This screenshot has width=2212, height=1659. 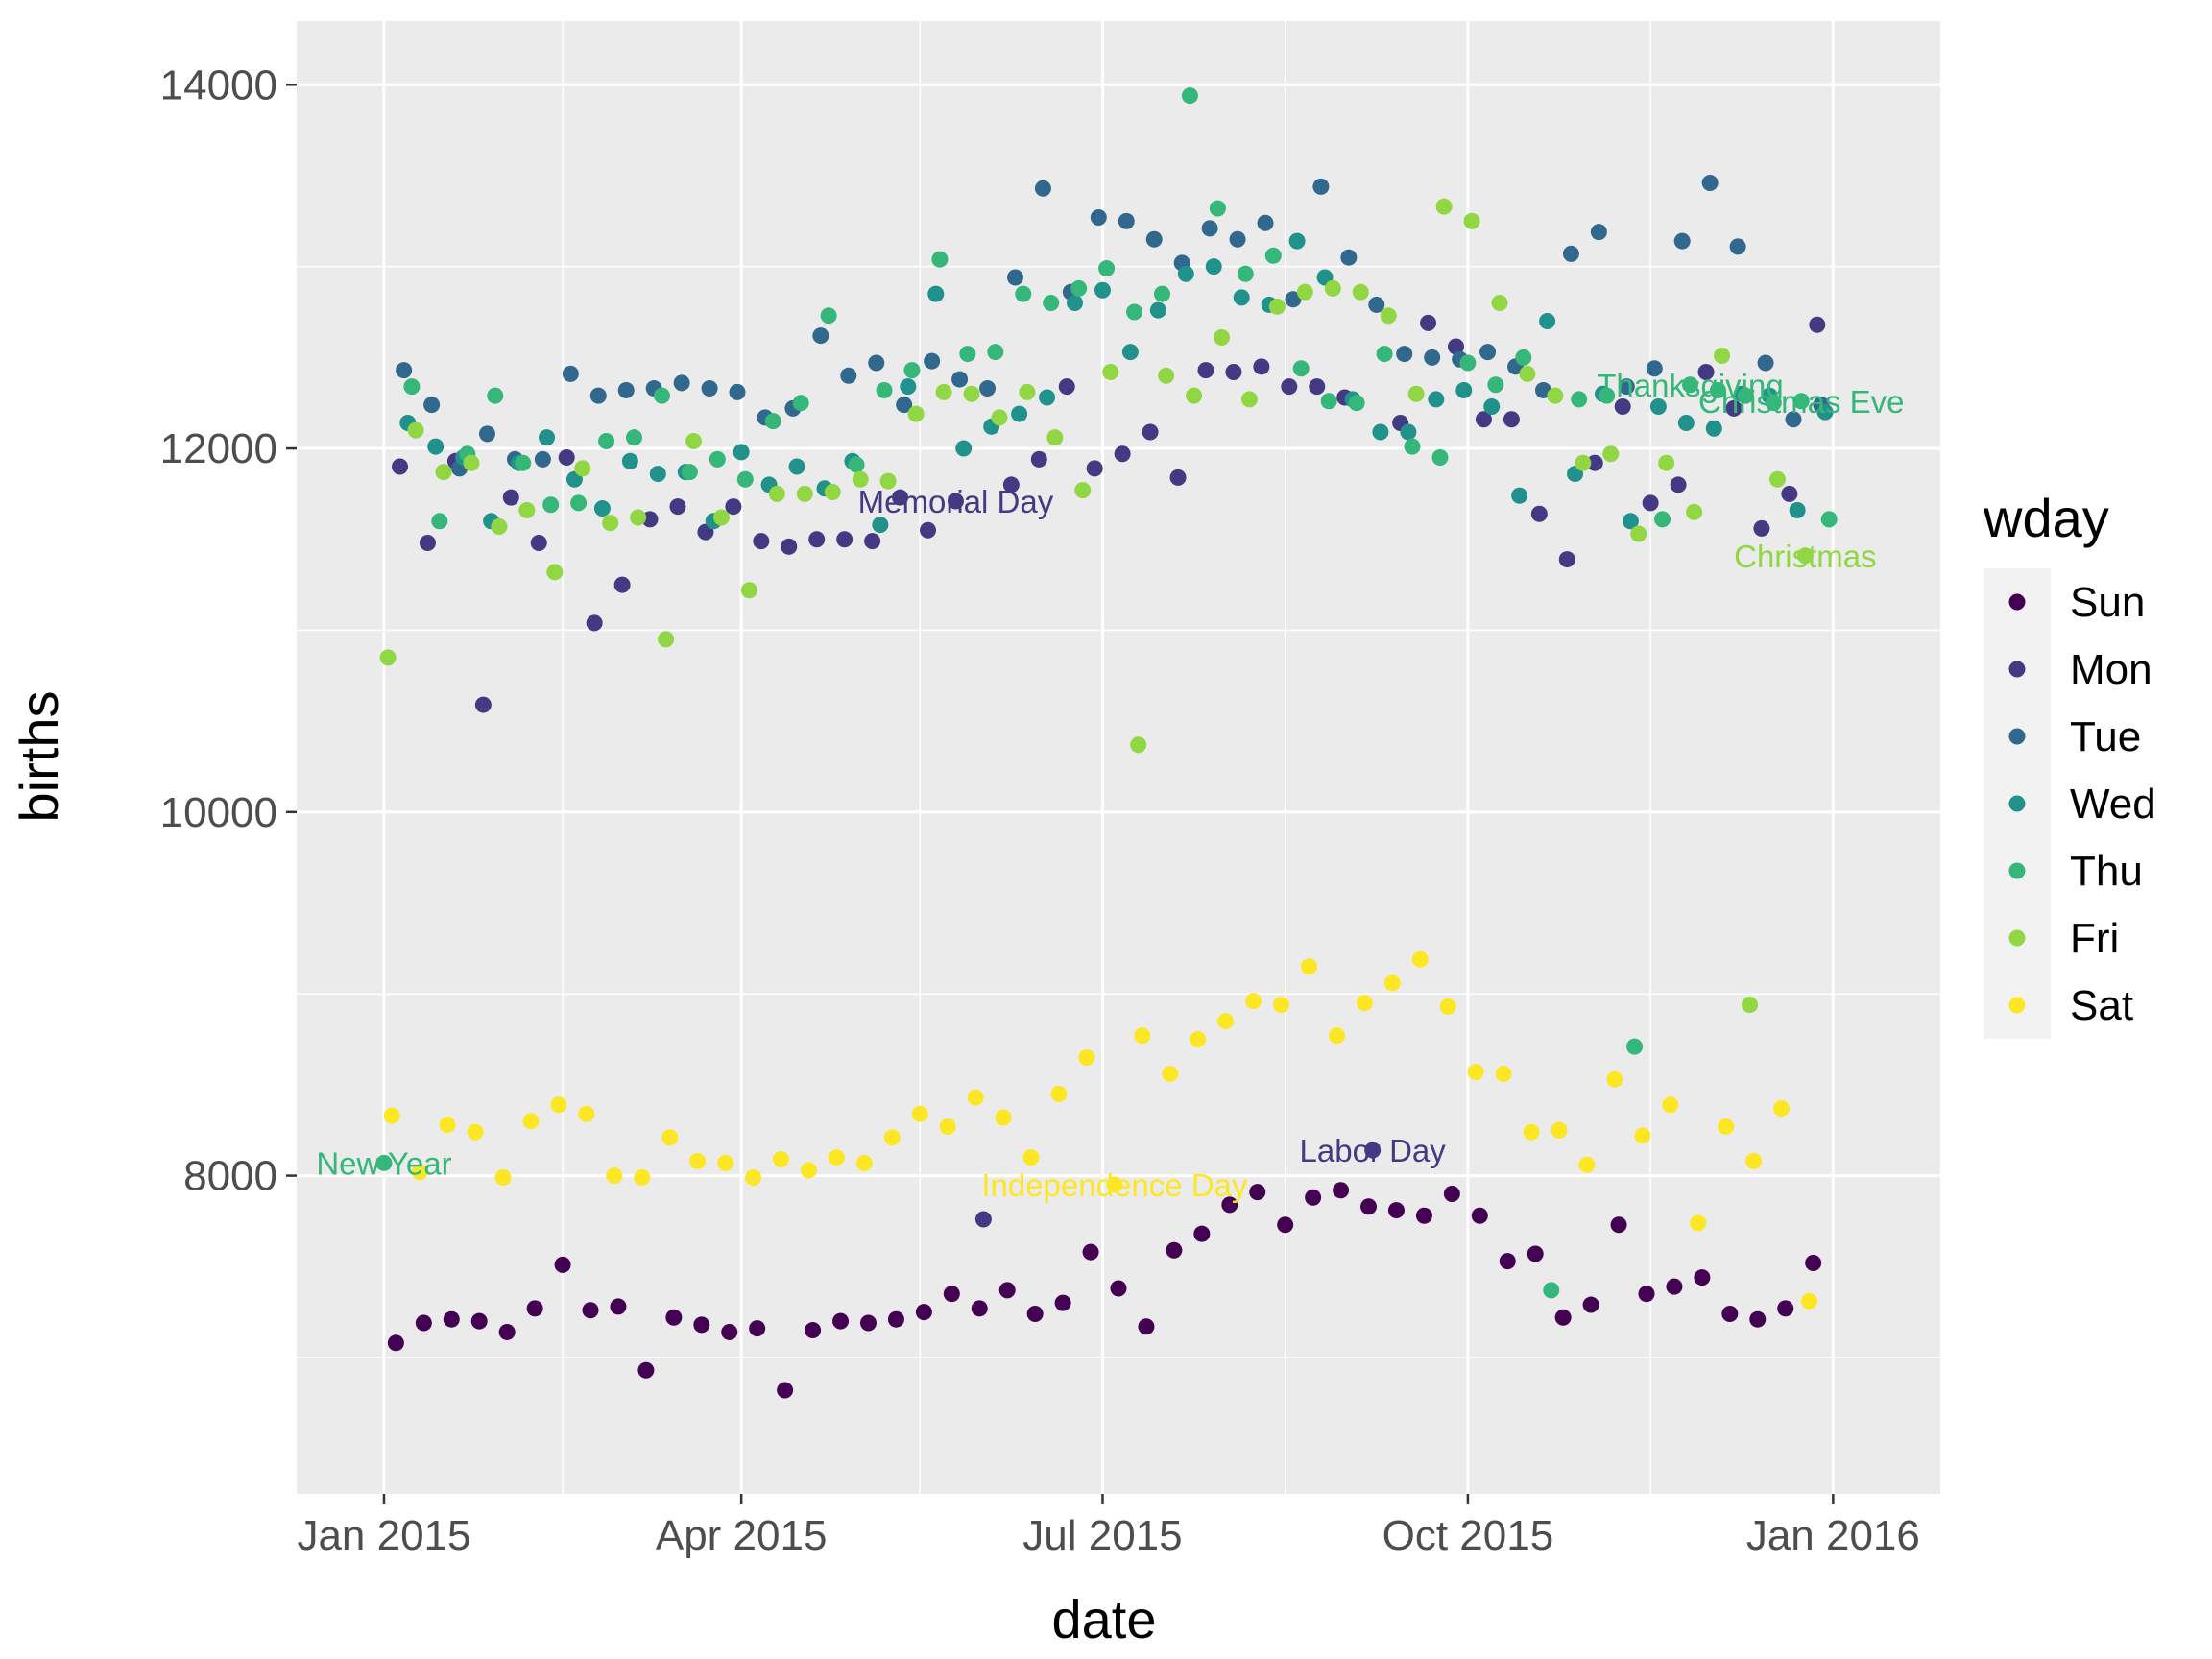 I want to click on annotation-label: Memorial Day, so click(x=956, y=501).